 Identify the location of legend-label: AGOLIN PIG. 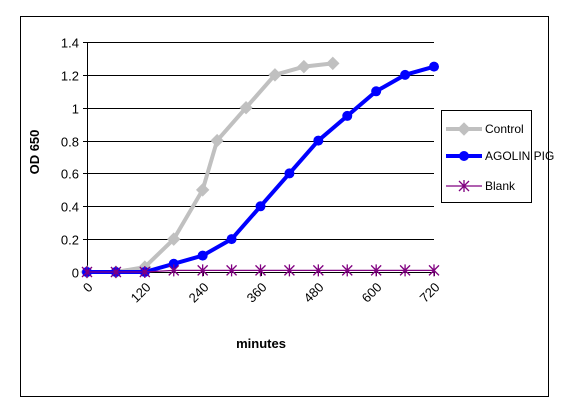
(519, 156).